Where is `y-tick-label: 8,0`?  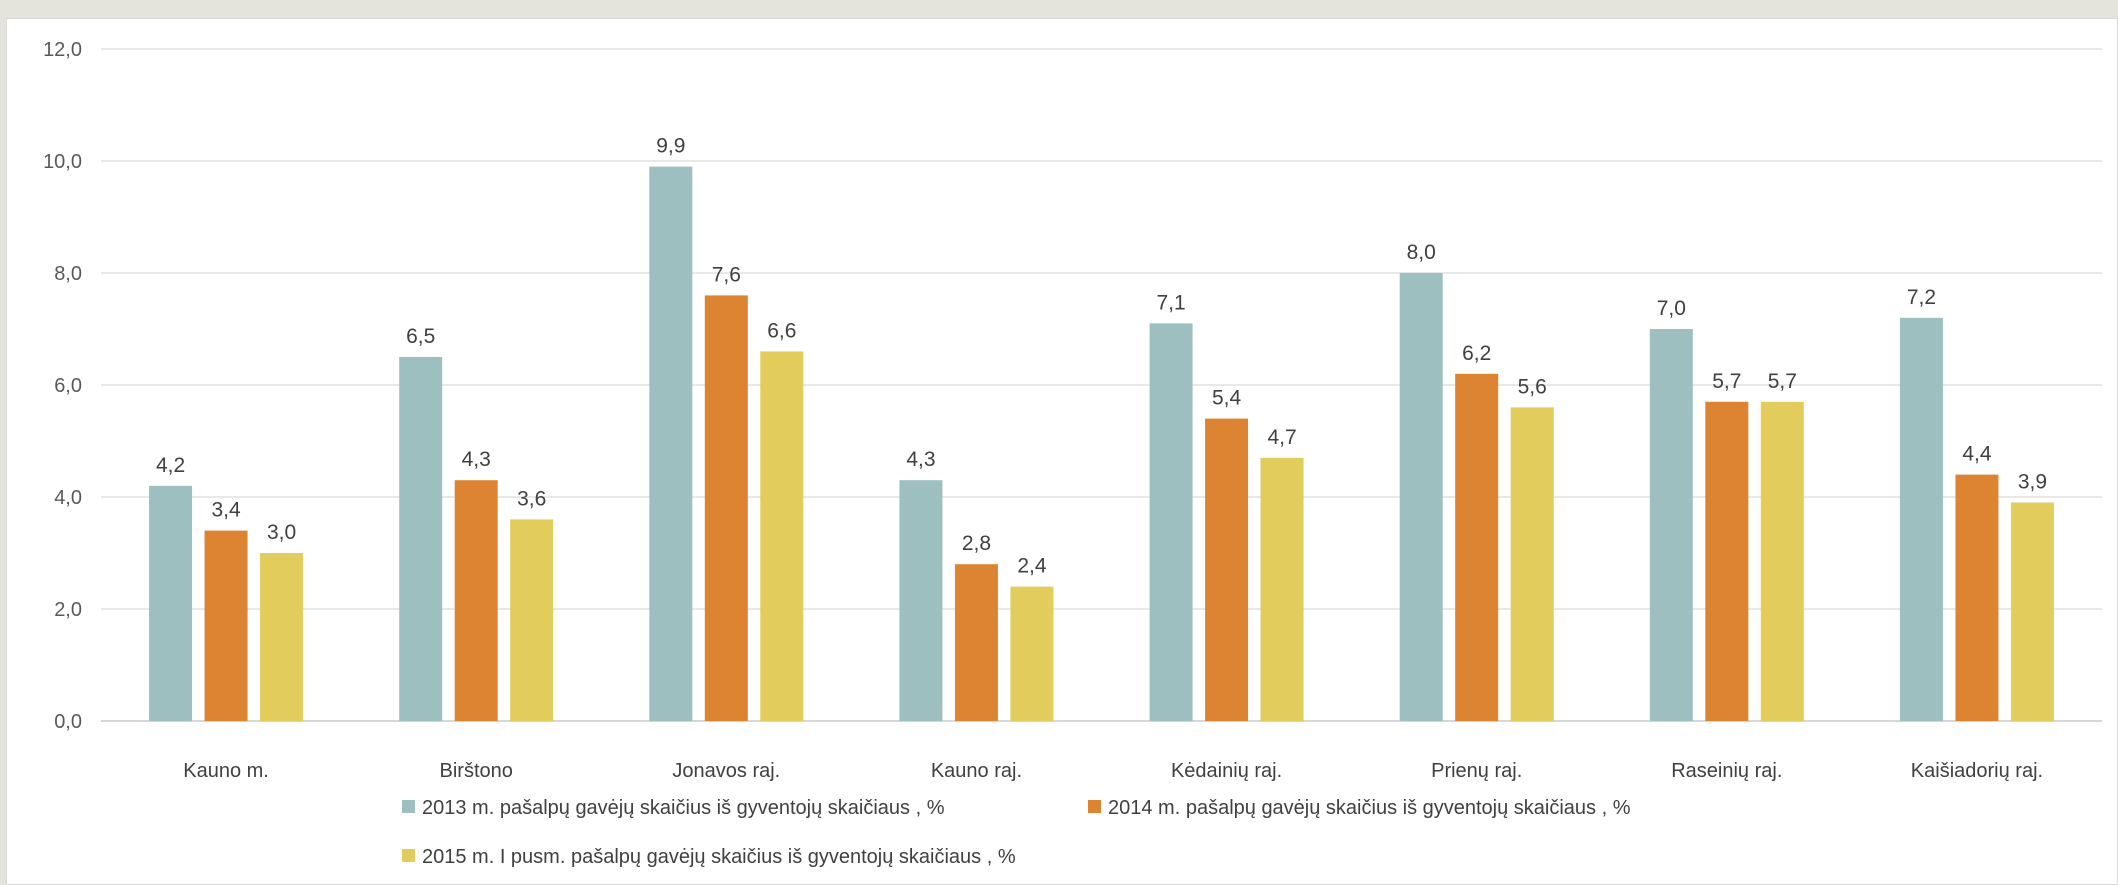
y-tick-label: 8,0 is located at coordinates (68, 274).